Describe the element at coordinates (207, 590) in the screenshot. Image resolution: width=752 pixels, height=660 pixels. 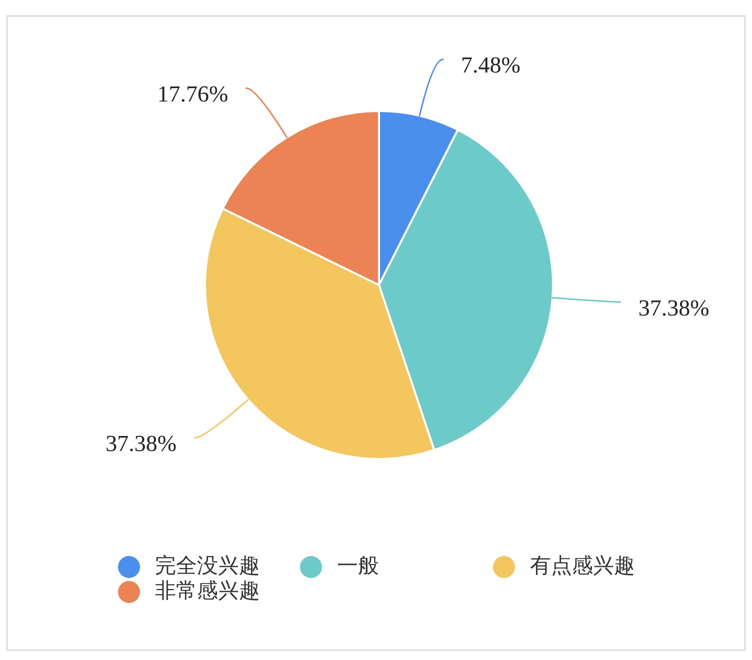
I see `legend-label: 非常感兴趣` at that location.